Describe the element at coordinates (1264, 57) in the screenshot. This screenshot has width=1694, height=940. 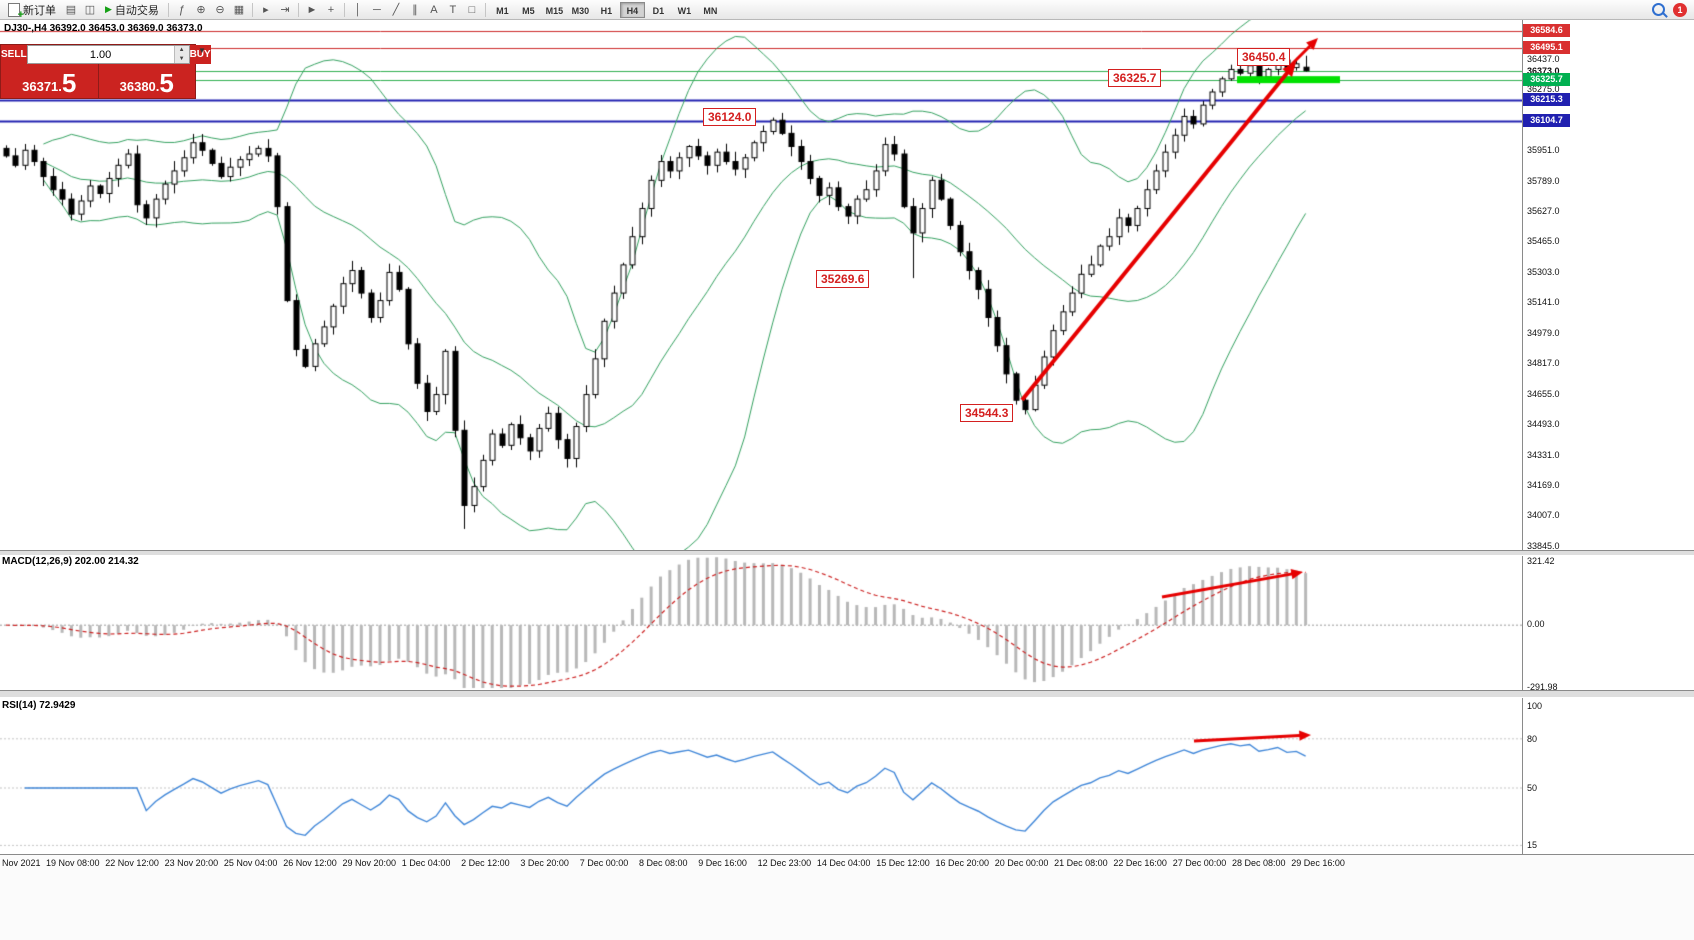
I see `price-annotation: 36450.4` at that location.